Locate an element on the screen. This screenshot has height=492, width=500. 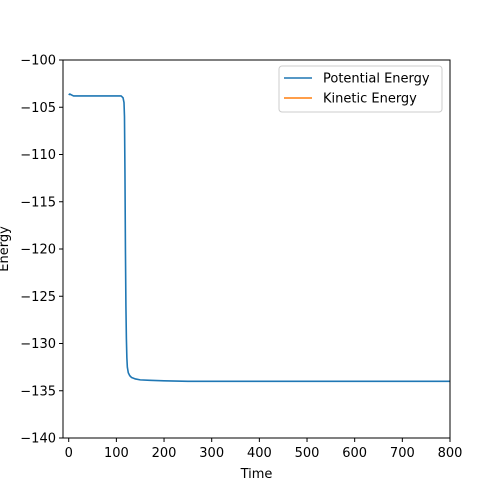
y-tick-label: −130 is located at coordinates (38, 344).